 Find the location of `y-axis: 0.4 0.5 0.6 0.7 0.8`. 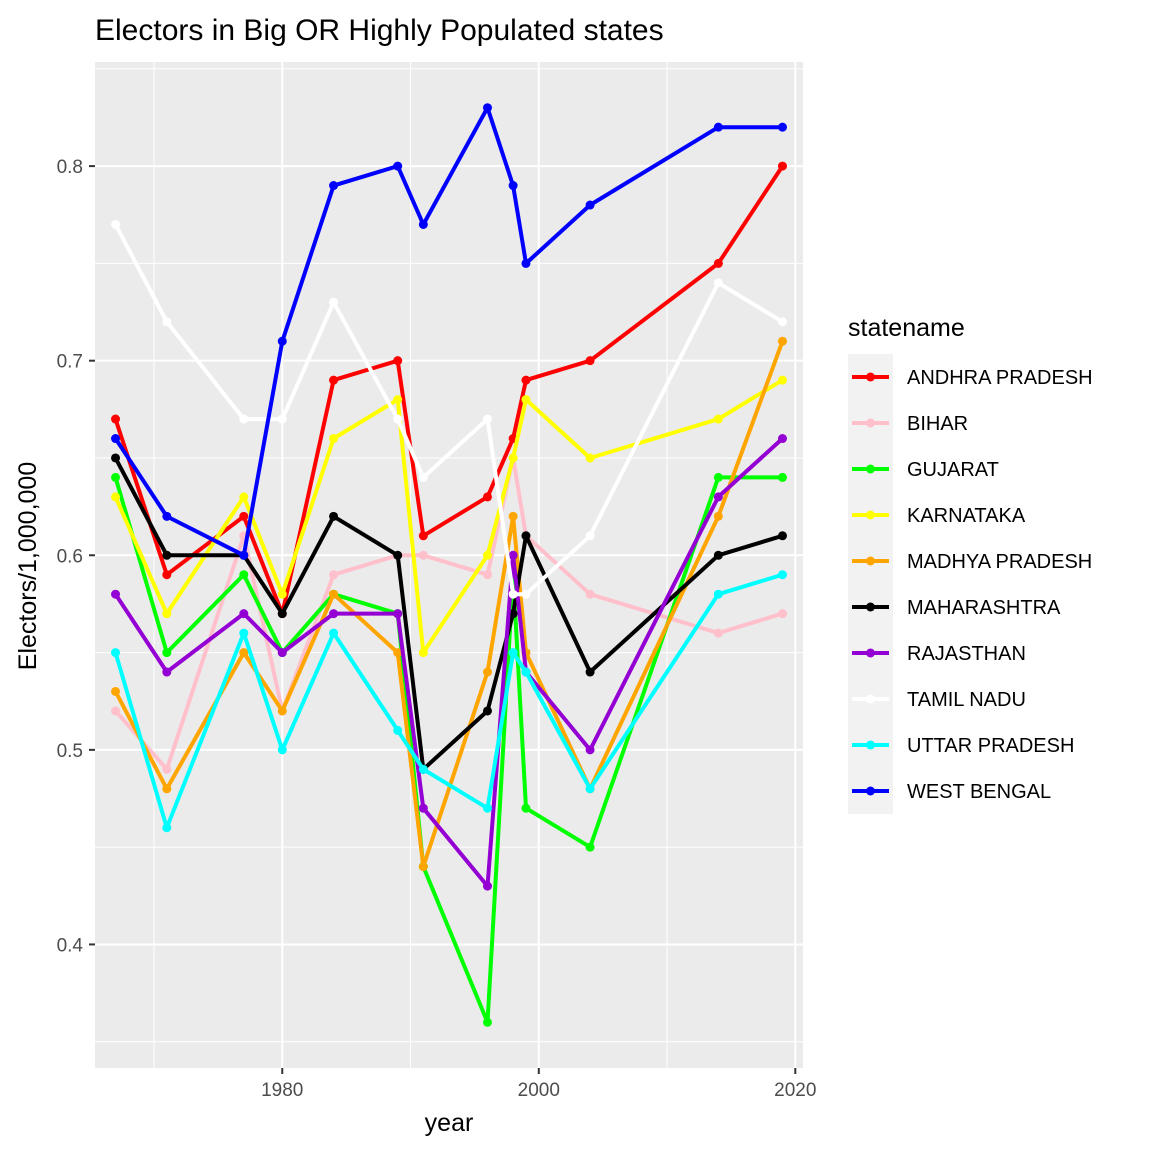

y-axis: 0.4 0.5 0.6 0.7 0.8 is located at coordinates (76, 556).